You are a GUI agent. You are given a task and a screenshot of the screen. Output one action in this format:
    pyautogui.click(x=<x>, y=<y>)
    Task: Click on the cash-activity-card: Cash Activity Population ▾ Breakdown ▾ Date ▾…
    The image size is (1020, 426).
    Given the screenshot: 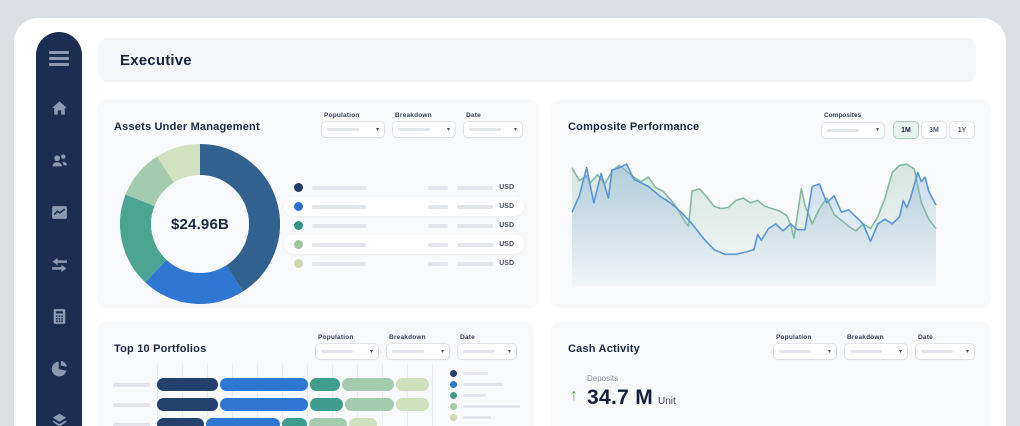 What is the action you would take?
    pyautogui.click(x=771, y=374)
    